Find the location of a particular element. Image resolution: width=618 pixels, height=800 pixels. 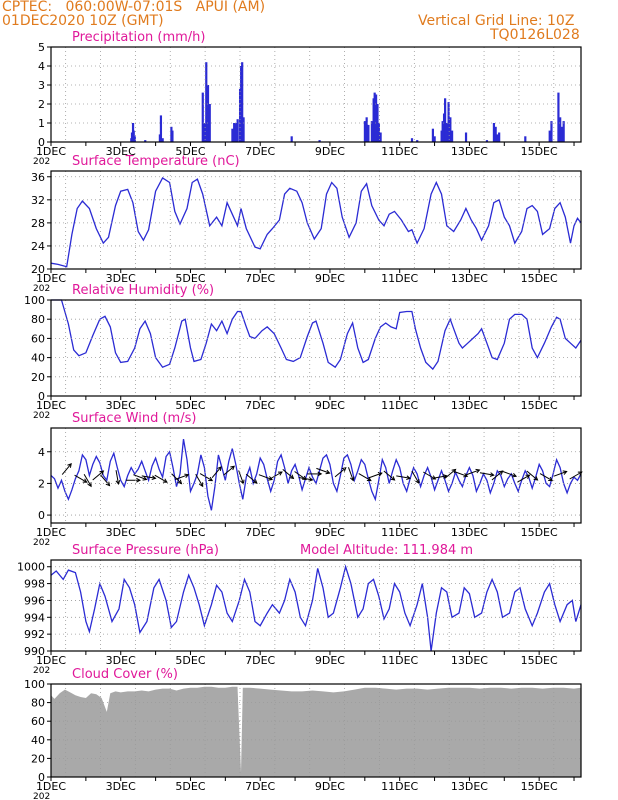

wind-frame is located at coordinates (316, 475).